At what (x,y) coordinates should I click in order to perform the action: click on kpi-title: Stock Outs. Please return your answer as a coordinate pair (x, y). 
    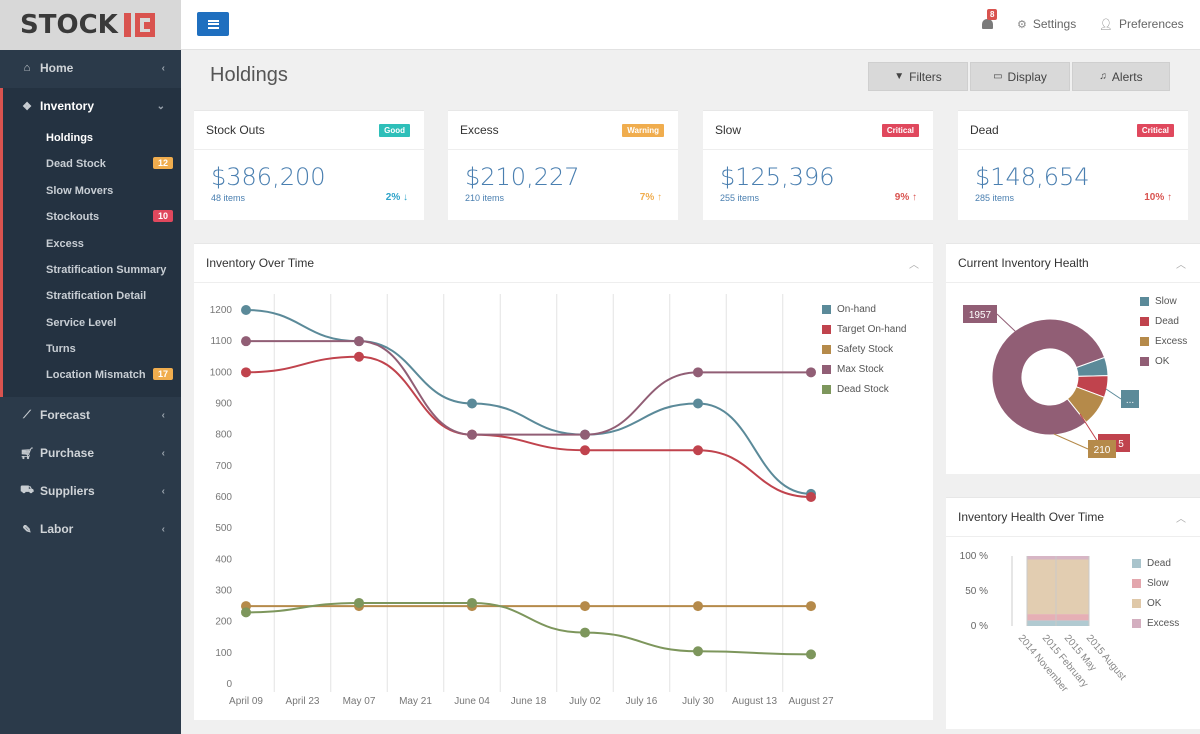
    Looking at the image, I should click on (235, 130).